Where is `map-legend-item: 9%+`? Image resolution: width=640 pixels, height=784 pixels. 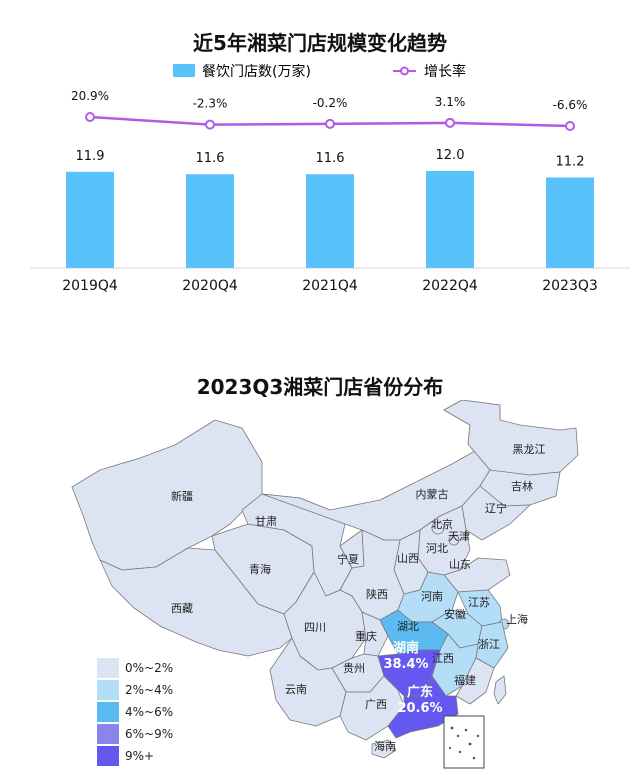 map-legend-item: 9%+ is located at coordinates (135, 756).